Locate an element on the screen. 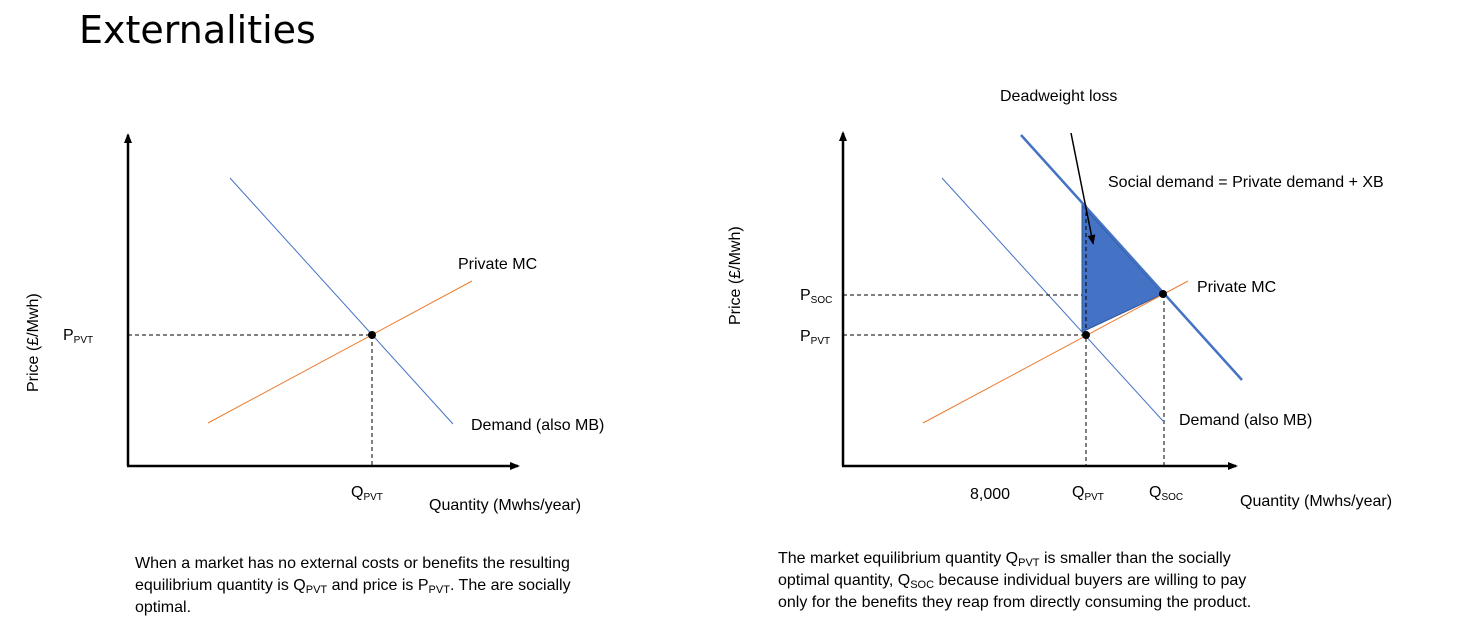  left-supply-curve is located at coordinates (340, 352).